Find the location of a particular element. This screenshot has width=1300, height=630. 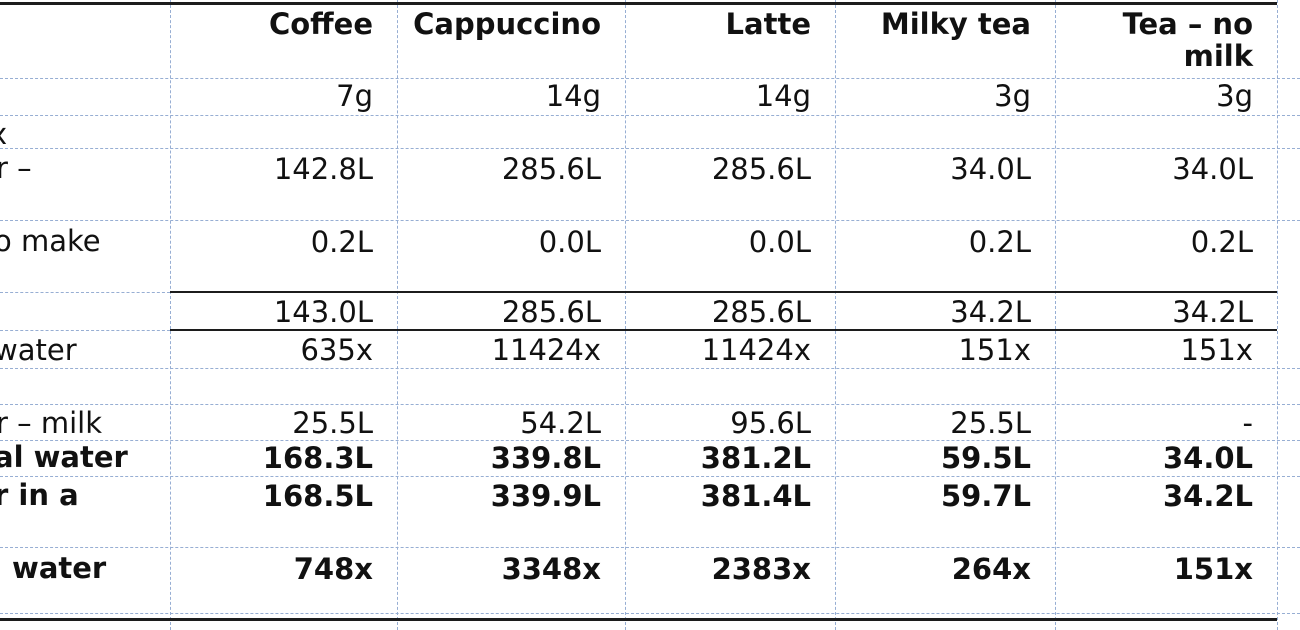

column-header-tea-no-milk: Tea – no milk is located at coordinates (1187, 40).